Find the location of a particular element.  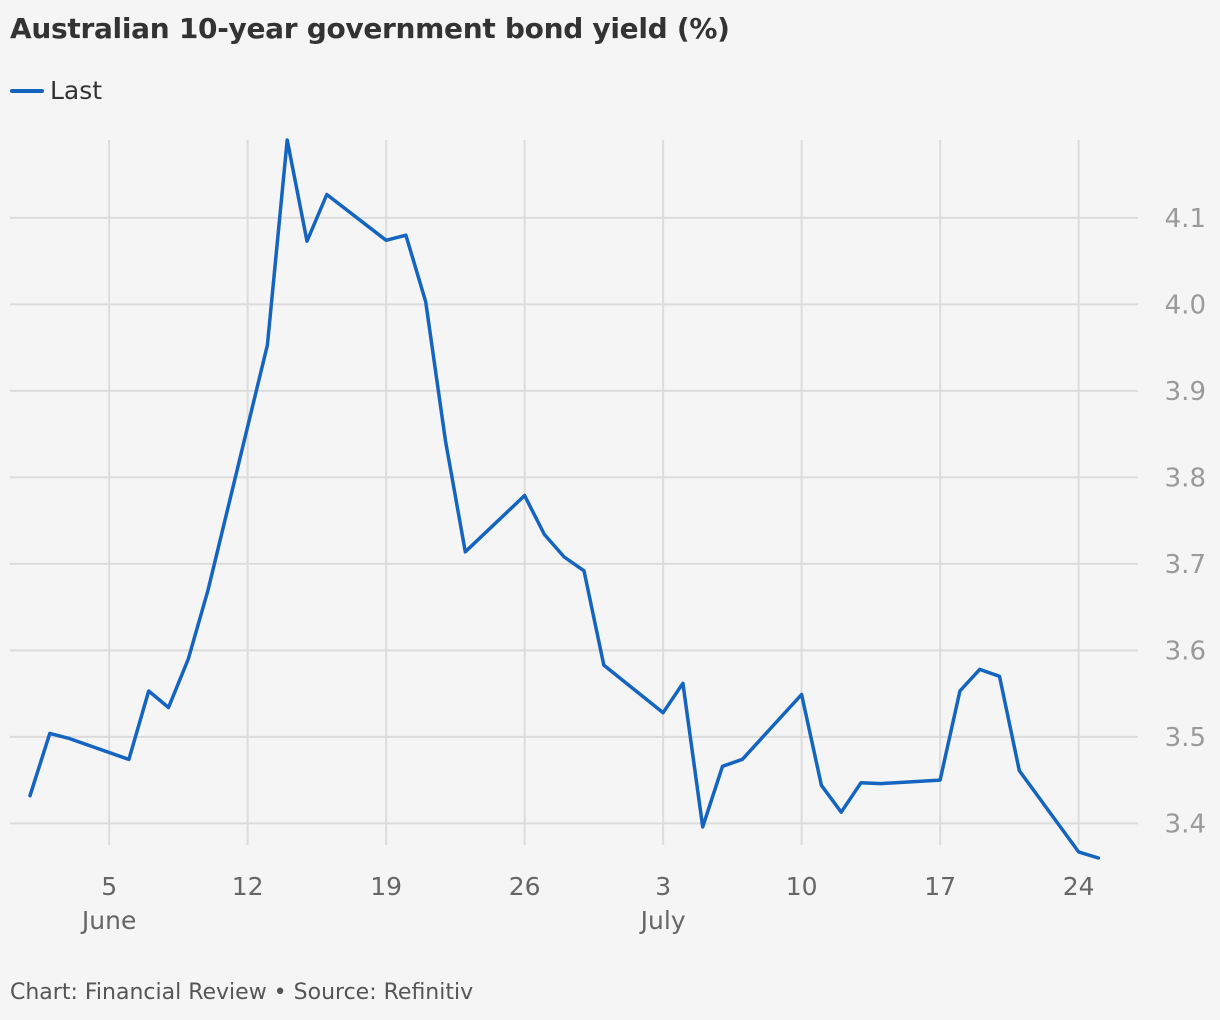

y-tick-label: 3.4 is located at coordinates (1185, 824).